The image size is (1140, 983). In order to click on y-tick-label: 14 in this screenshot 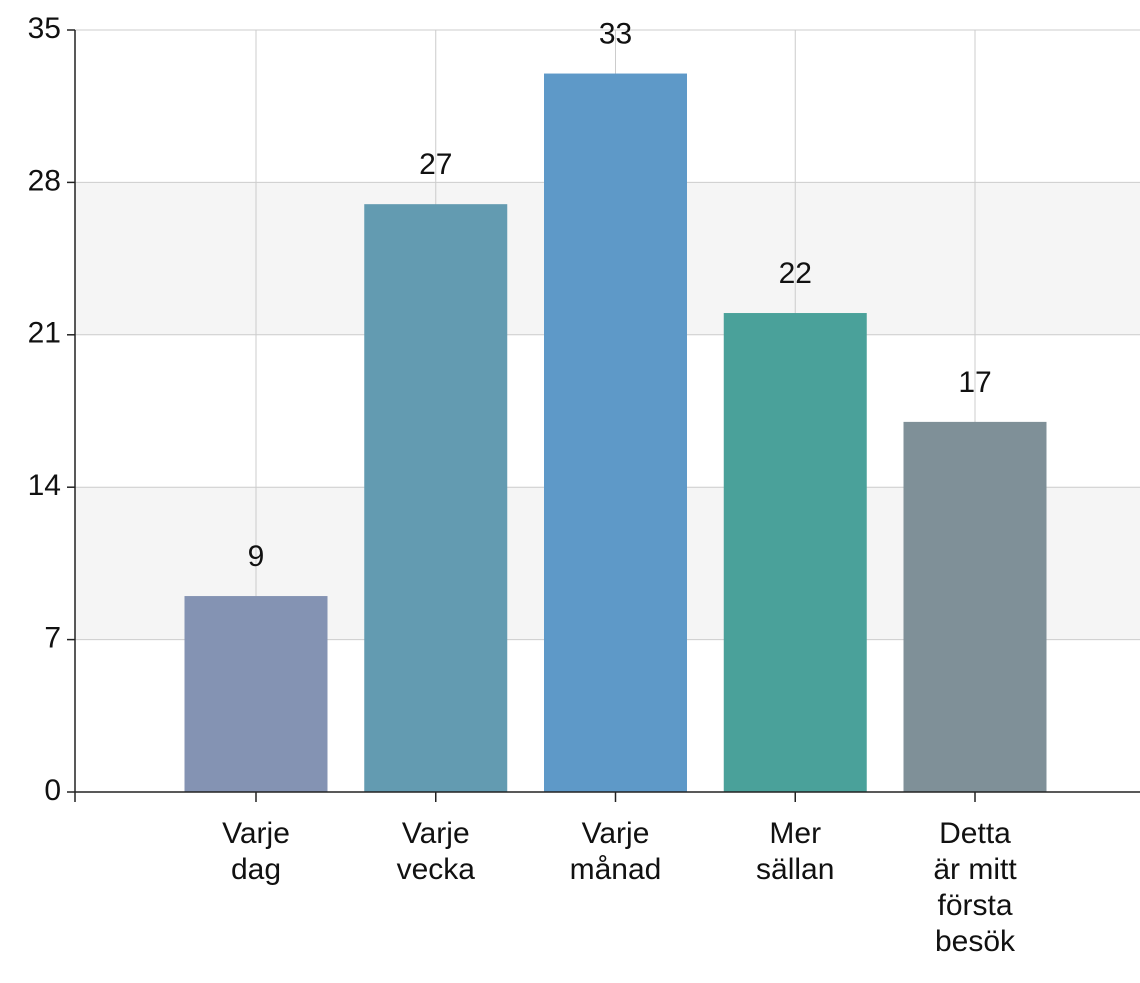, I will do `click(44, 485)`.